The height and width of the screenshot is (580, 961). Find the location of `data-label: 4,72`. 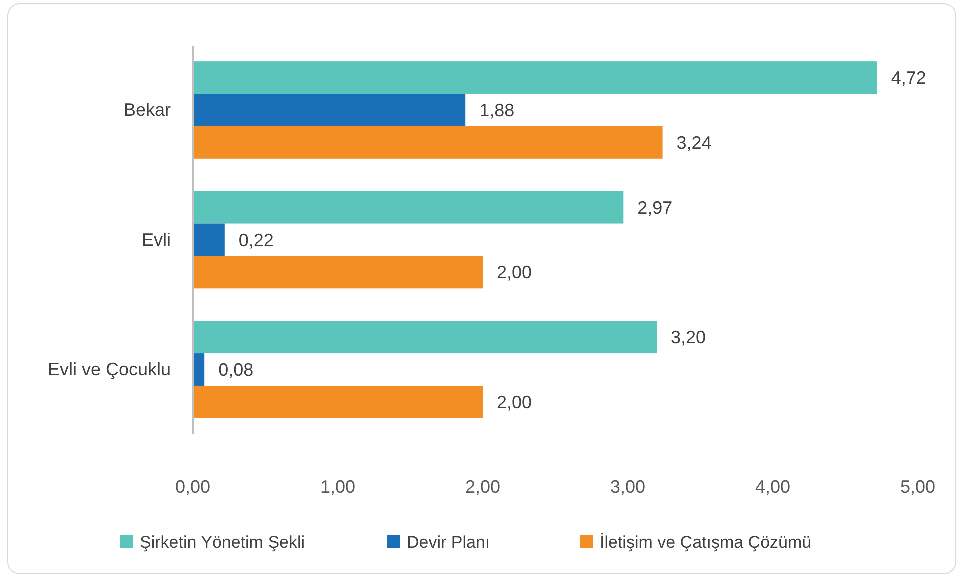

data-label: 4,72 is located at coordinates (908, 78).